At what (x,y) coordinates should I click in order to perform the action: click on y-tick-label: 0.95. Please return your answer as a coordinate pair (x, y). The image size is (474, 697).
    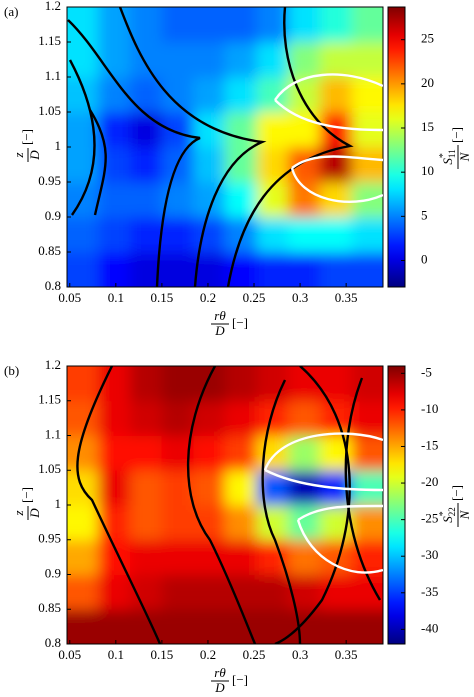
    Looking at the image, I should click on (49, 180).